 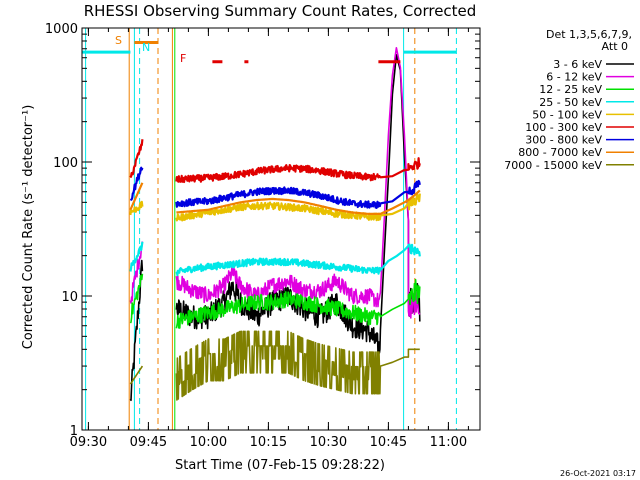 What do you see at coordinates (74, 431) in the screenshot?
I see `y-tick-label-0: 1` at bounding box center [74, 431].